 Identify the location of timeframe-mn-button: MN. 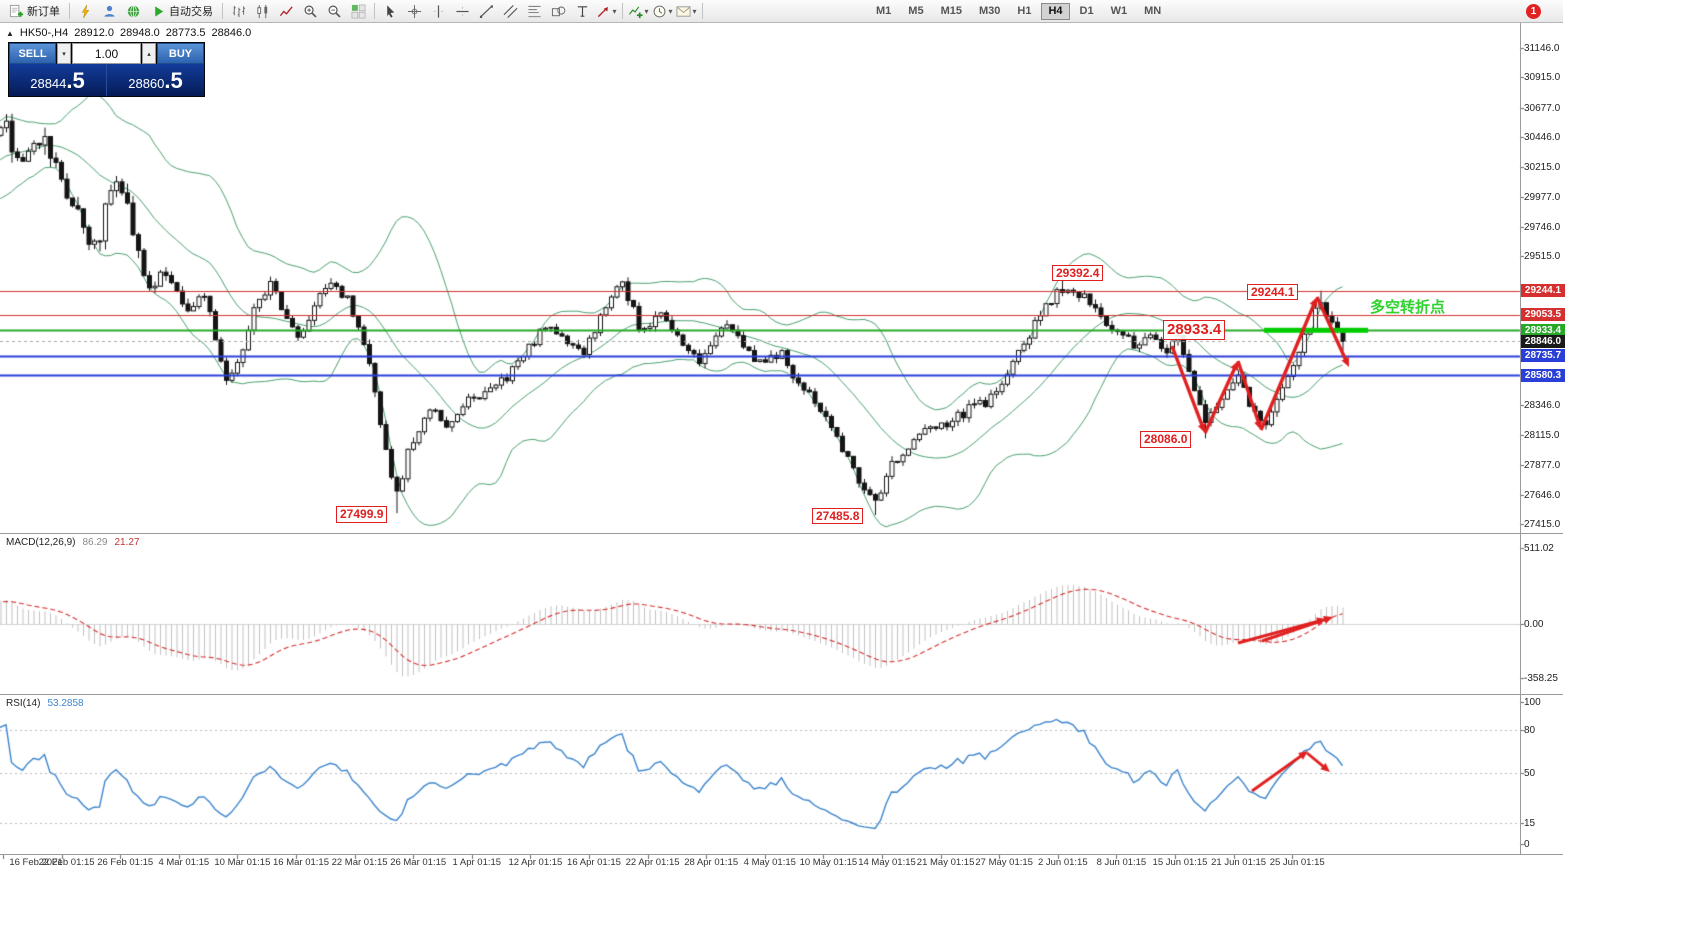
(1153, 11).